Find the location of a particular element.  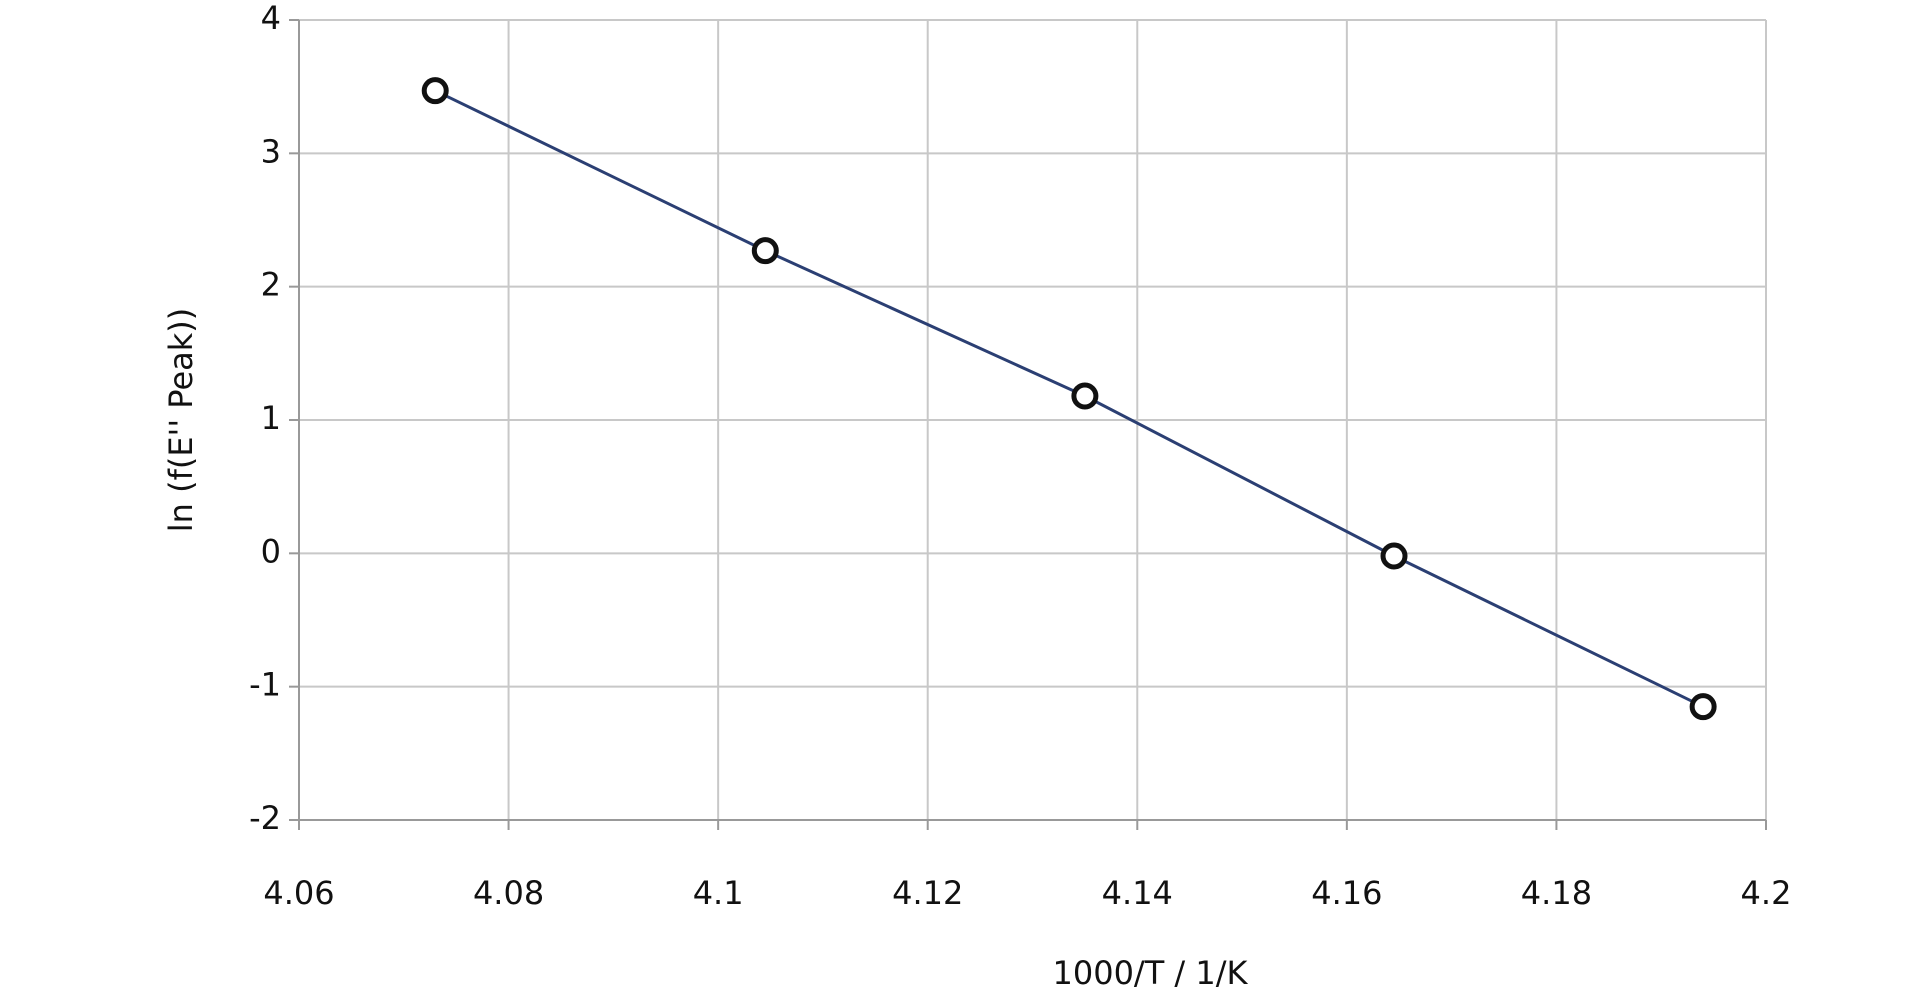

y-tick-label: -2 is located at coordinates (265, 818).